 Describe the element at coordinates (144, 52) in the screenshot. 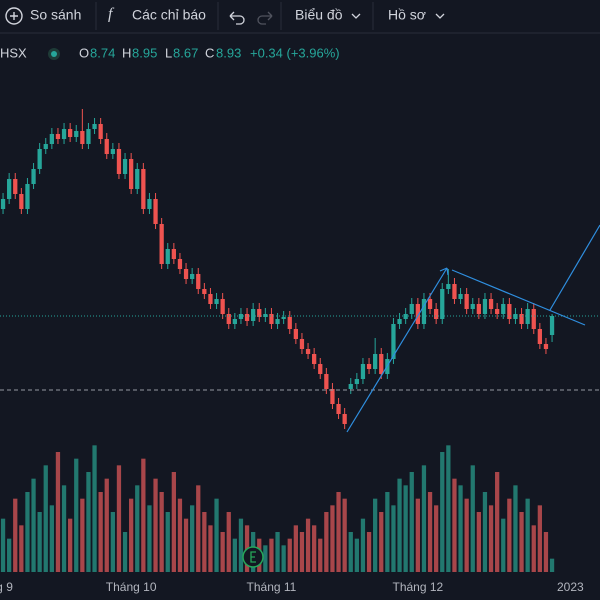

I see `high-value: 8.95` at that location.